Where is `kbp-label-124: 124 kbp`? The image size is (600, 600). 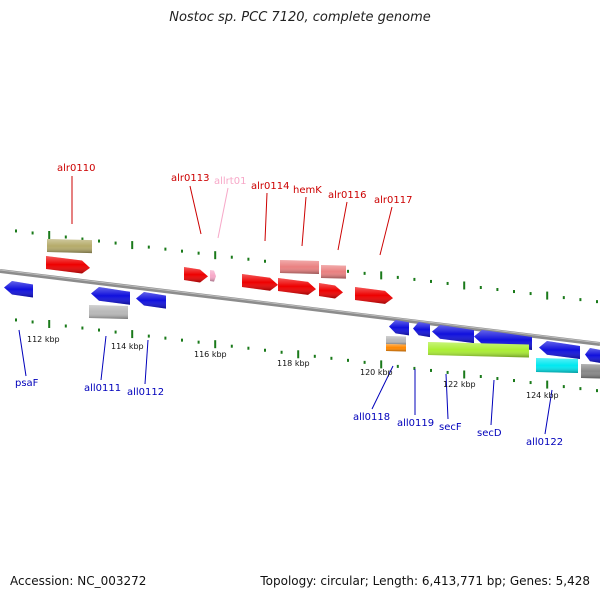 kbp-label-124: 124 kbp is located at coordinates (542, 395).